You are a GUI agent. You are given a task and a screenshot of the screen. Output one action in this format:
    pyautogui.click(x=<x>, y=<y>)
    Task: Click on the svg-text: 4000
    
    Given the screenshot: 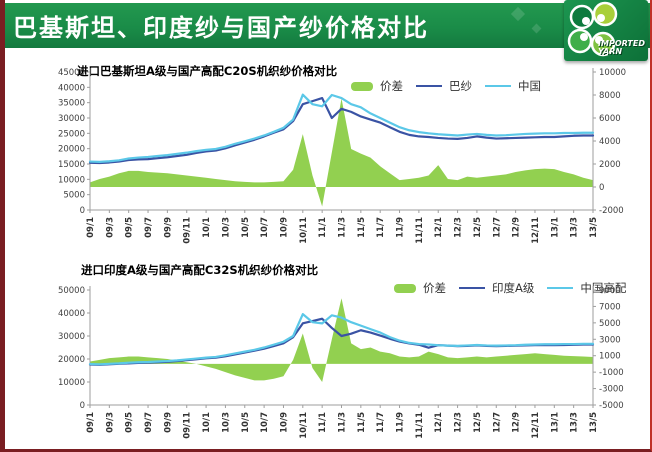 What is the action you would take?
    pyautogui.click(x=610, y=142)
    